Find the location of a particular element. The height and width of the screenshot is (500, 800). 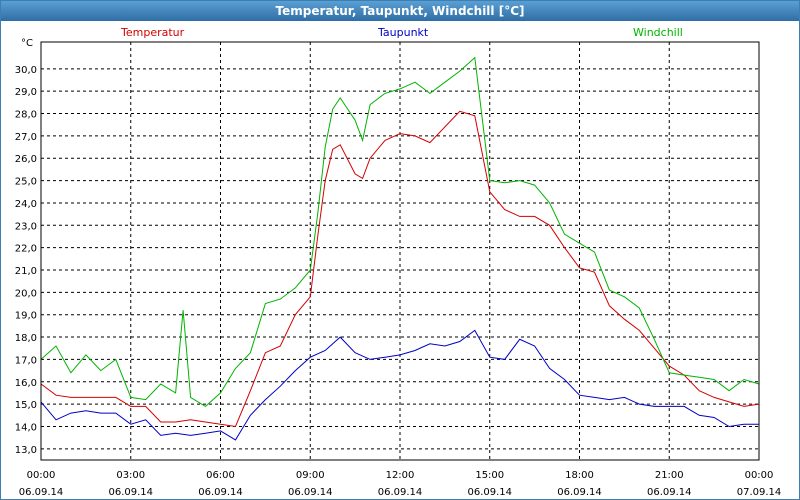

x-tick-time-label: 15:00 is located at coordinates (489, 475).